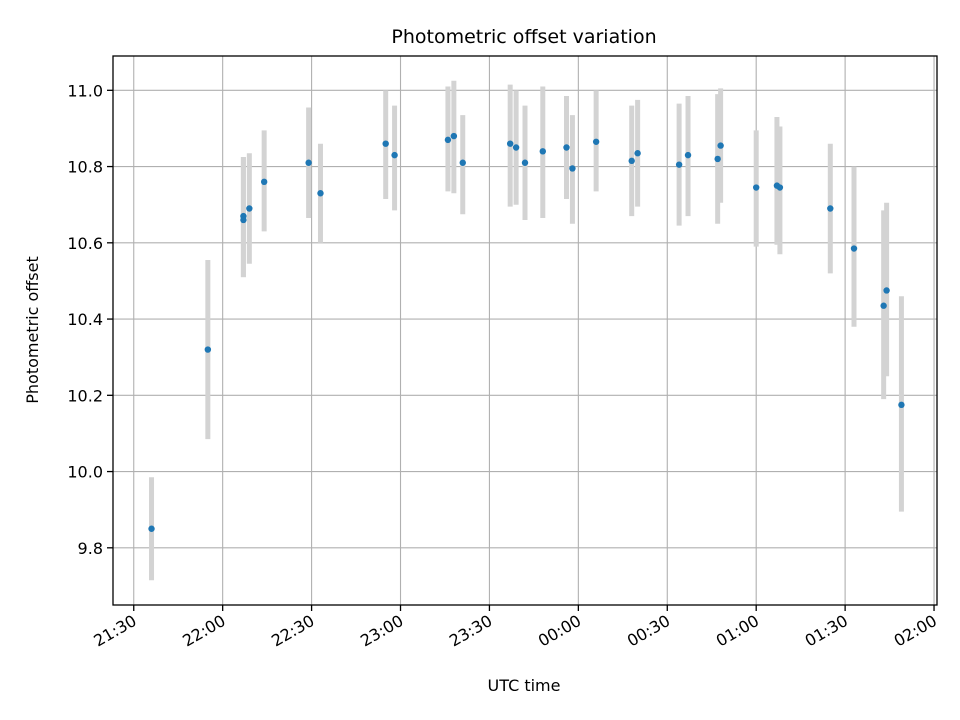  Describe the element at coordinates (32, 330) in the screenshot. I see `y-axis-label: Photometric offset` at that location.